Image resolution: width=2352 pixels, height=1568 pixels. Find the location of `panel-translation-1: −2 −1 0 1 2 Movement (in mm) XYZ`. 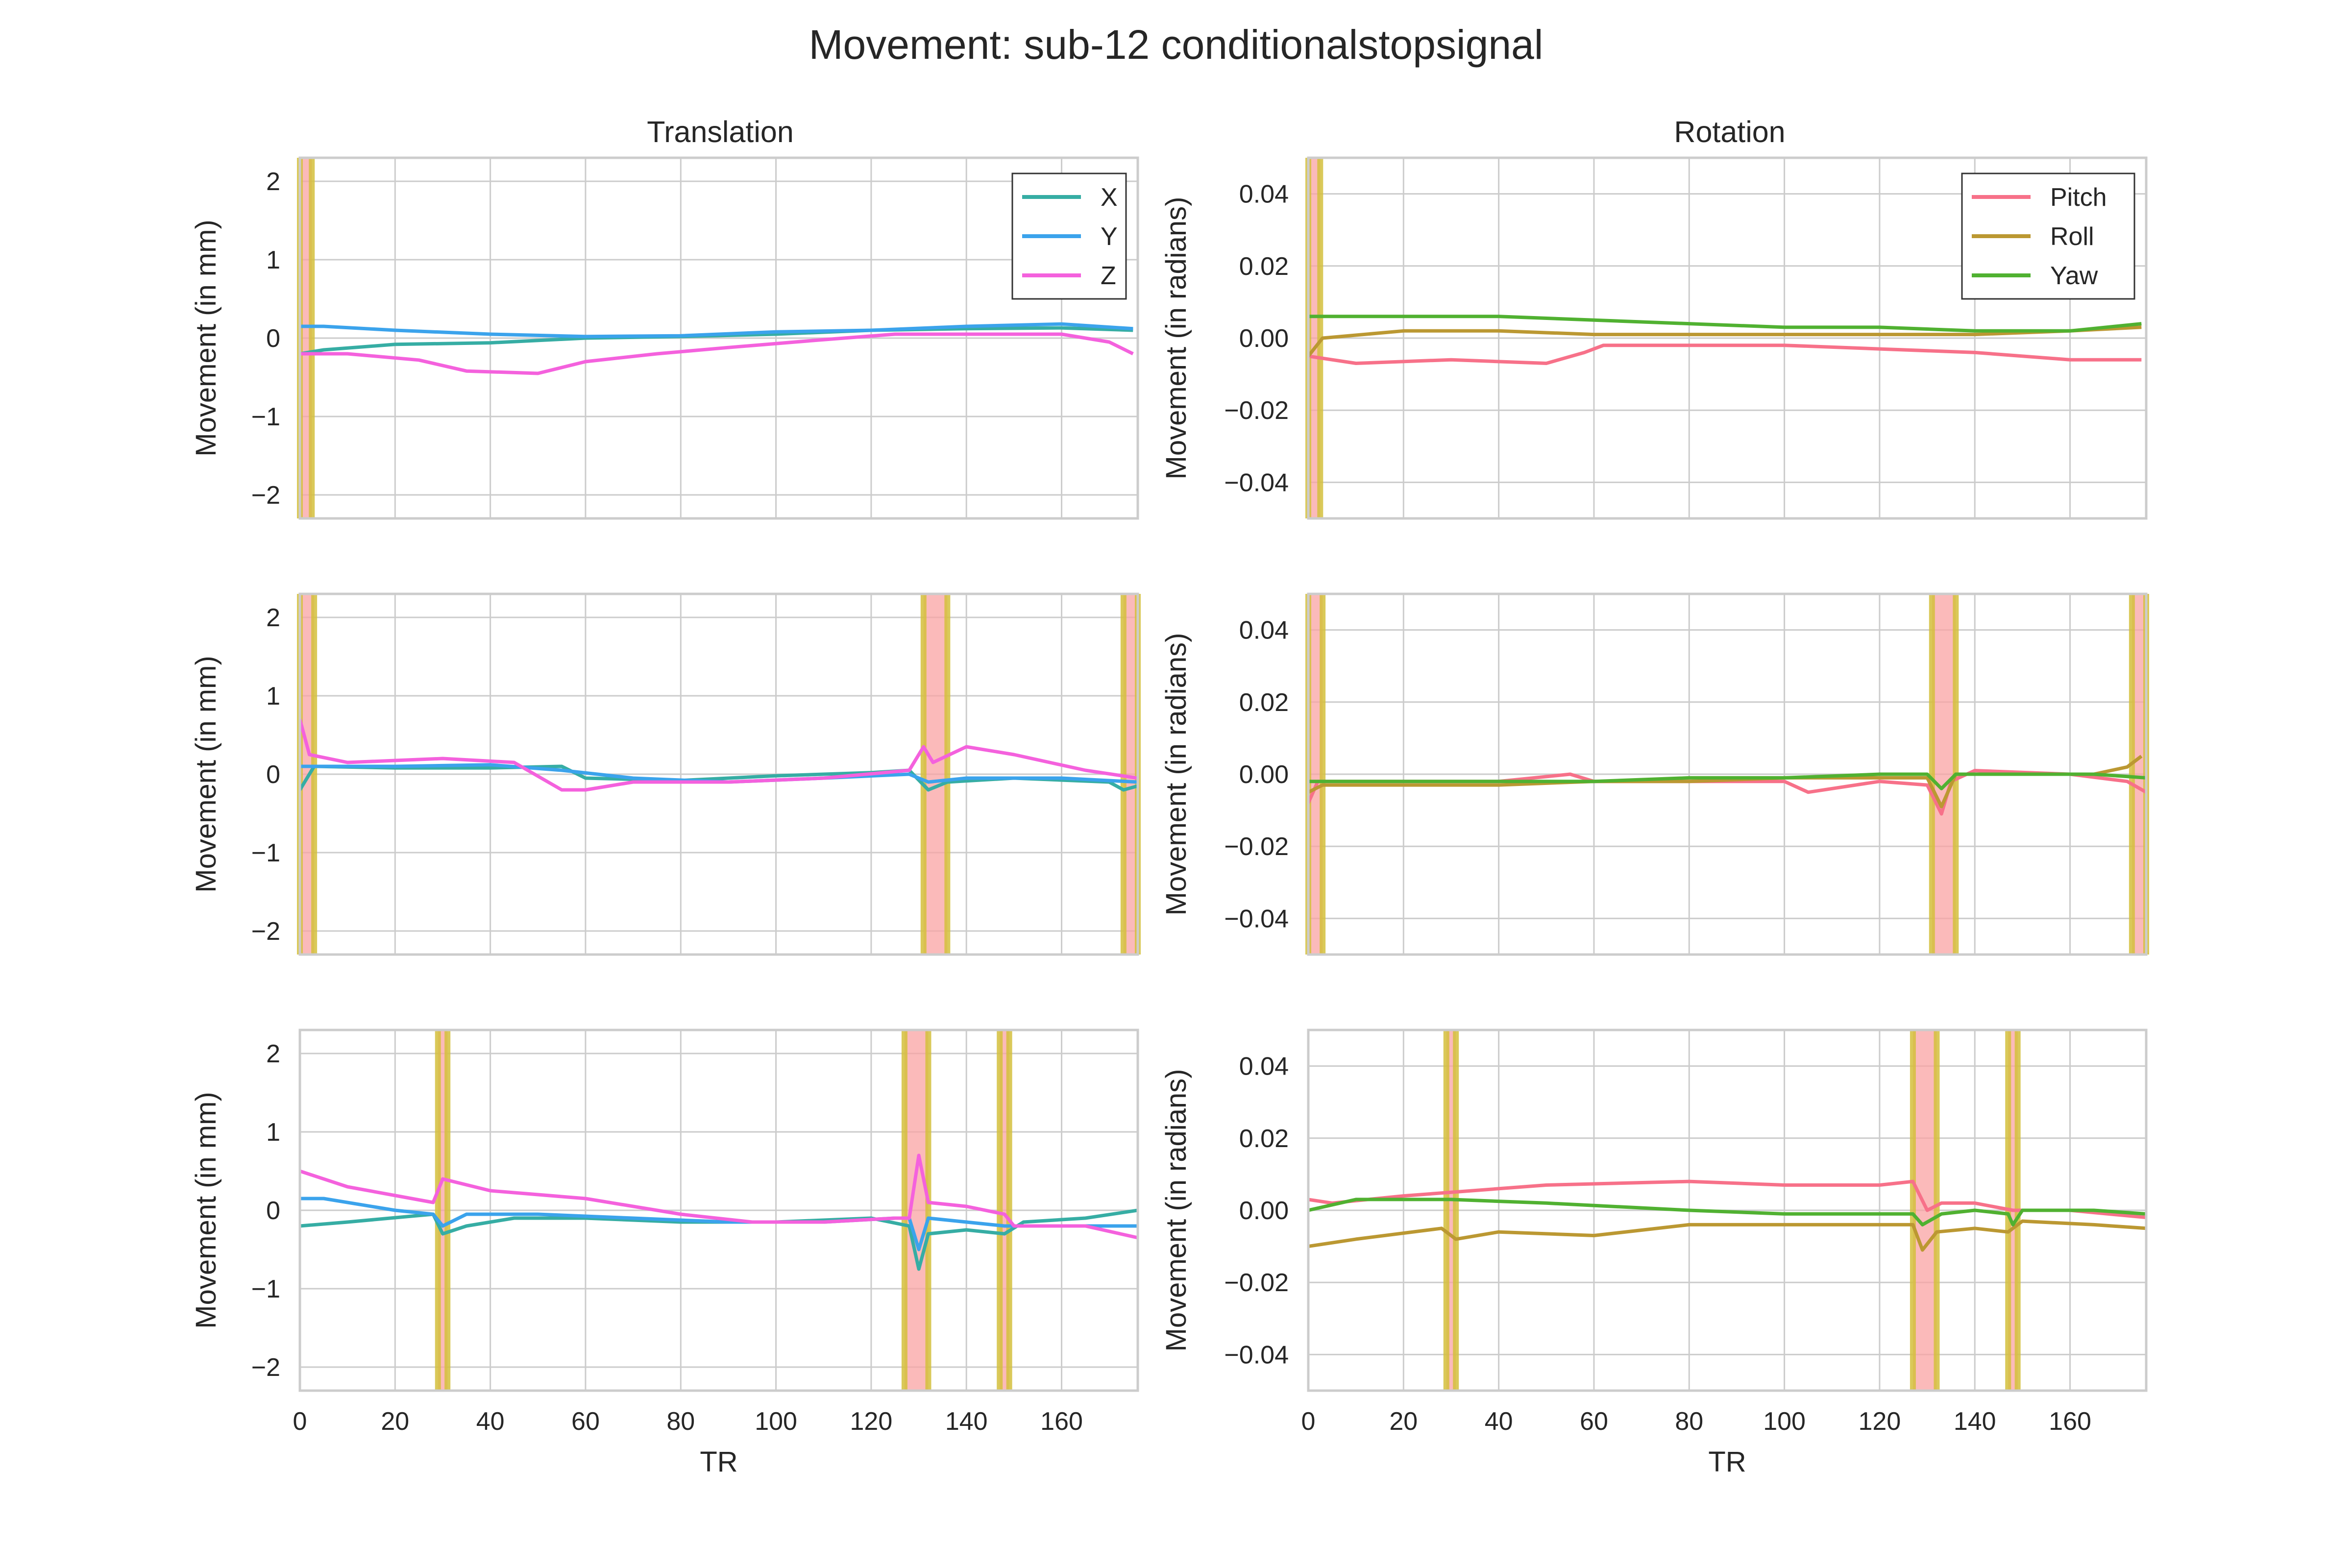

panel-translation-1: −2 −1 0 1 2 Movement (in mm) XYZ is located at coordinates (664, 338).